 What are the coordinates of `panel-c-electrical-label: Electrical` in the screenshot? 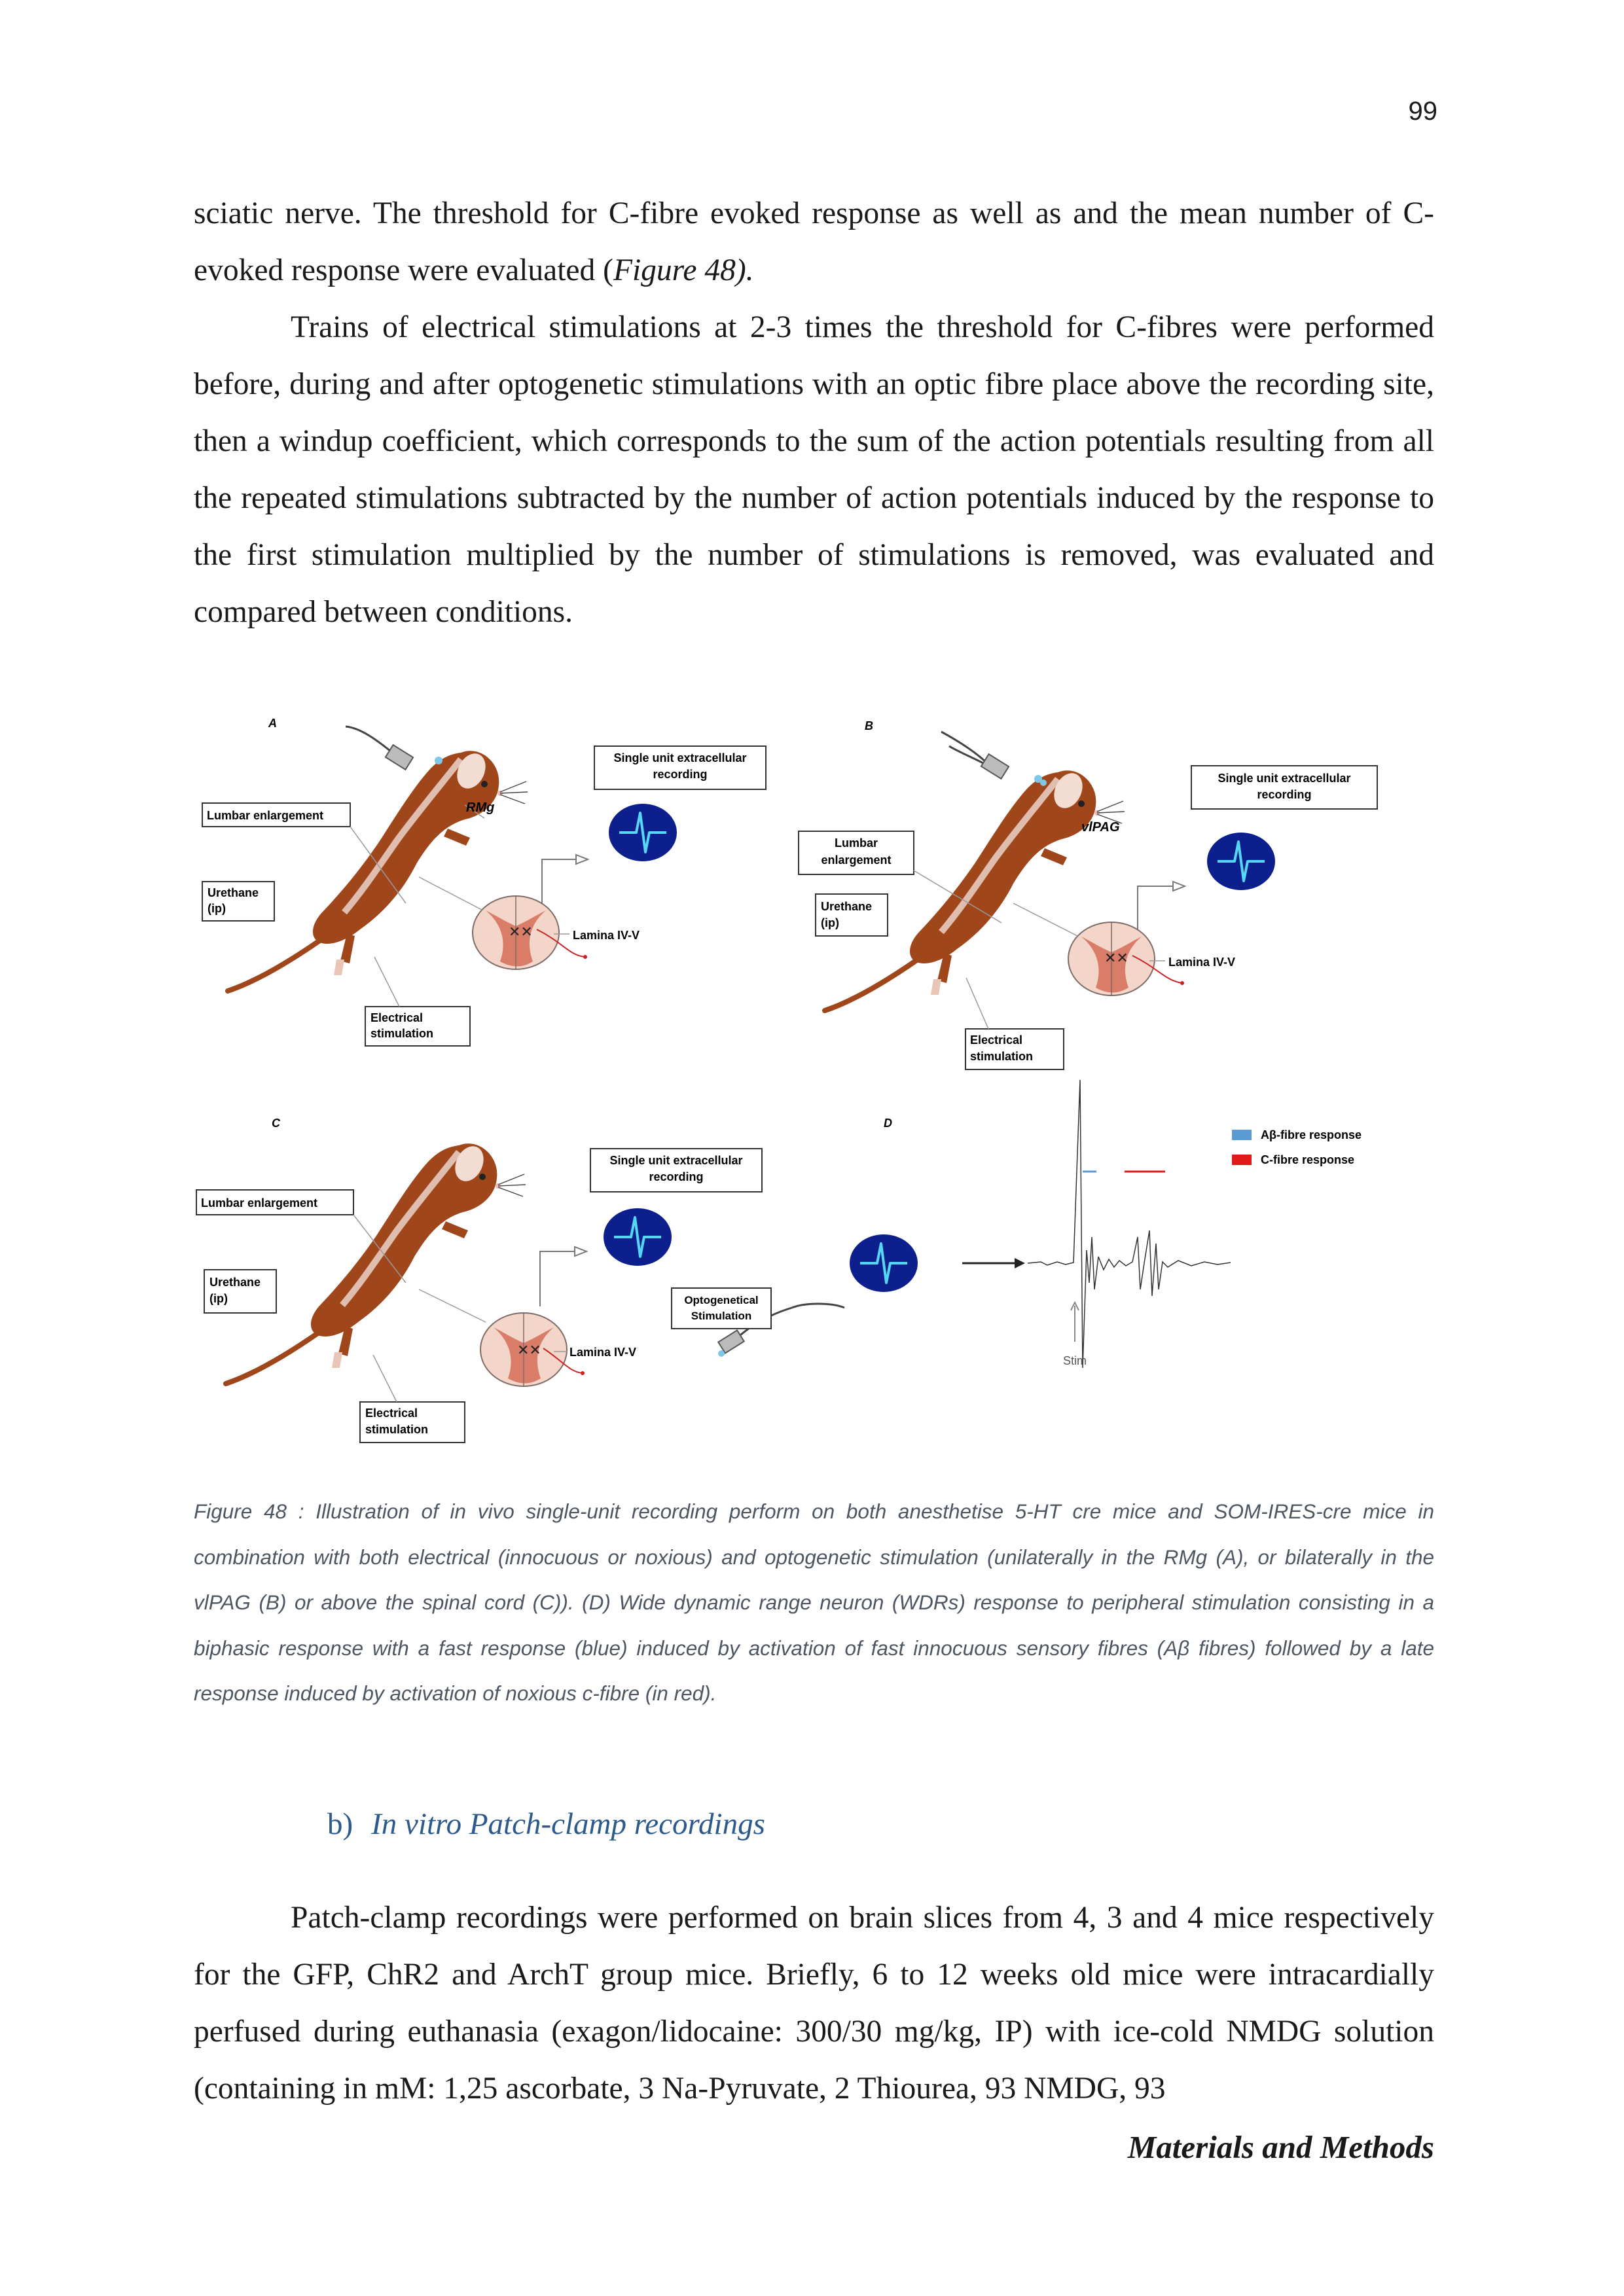 It's located at (391, 1413).